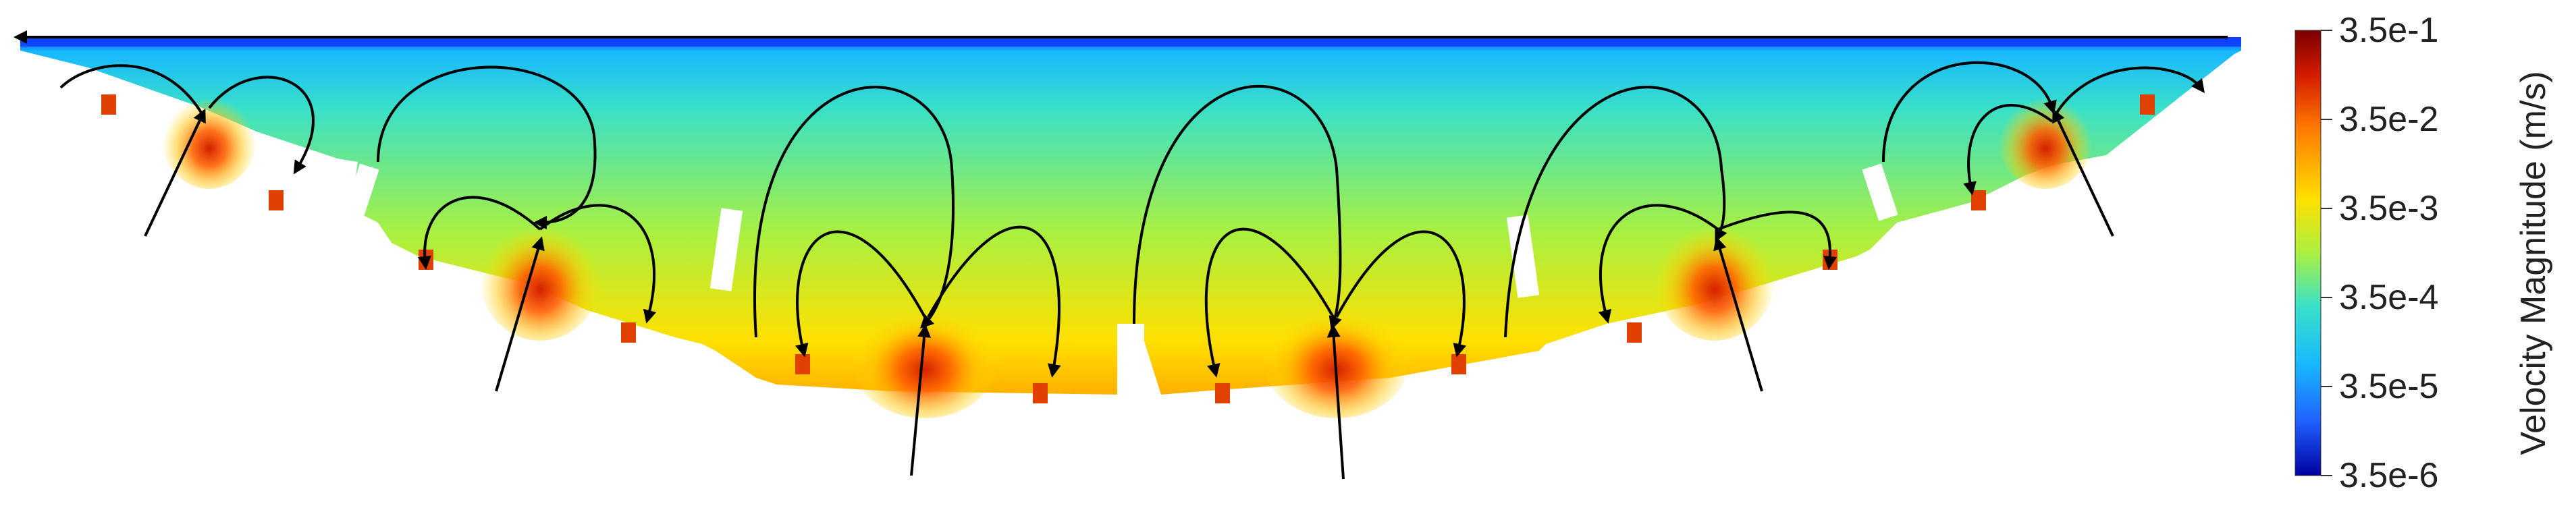 The width and height of the screenshot is (2576, 514). I want to click on colorbar-gradient, so click(2308, 253).